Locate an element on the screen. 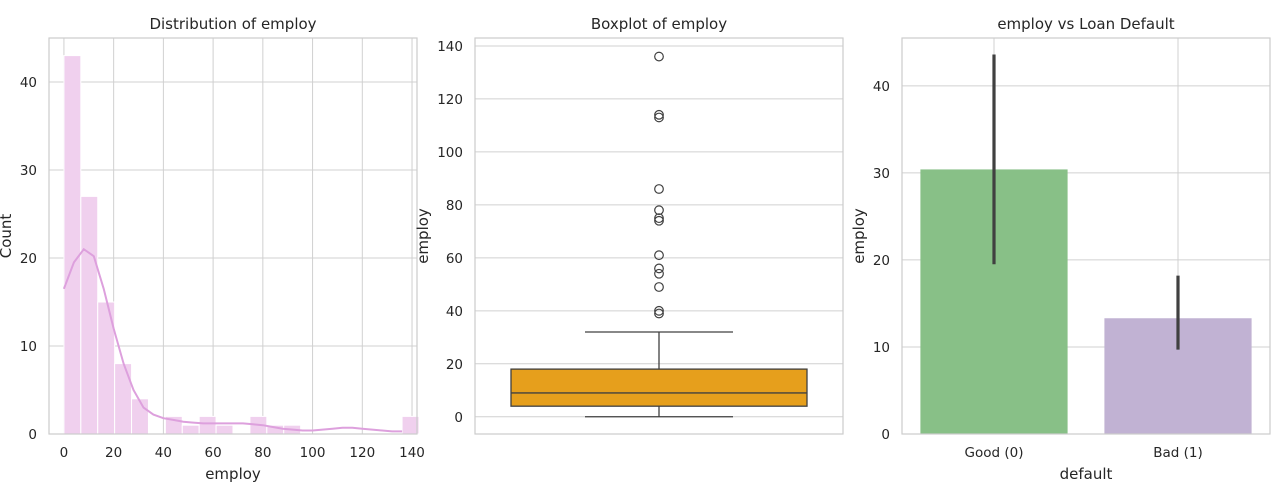  bar-y-tick-label: 10 is located at coordinates (881, 348).